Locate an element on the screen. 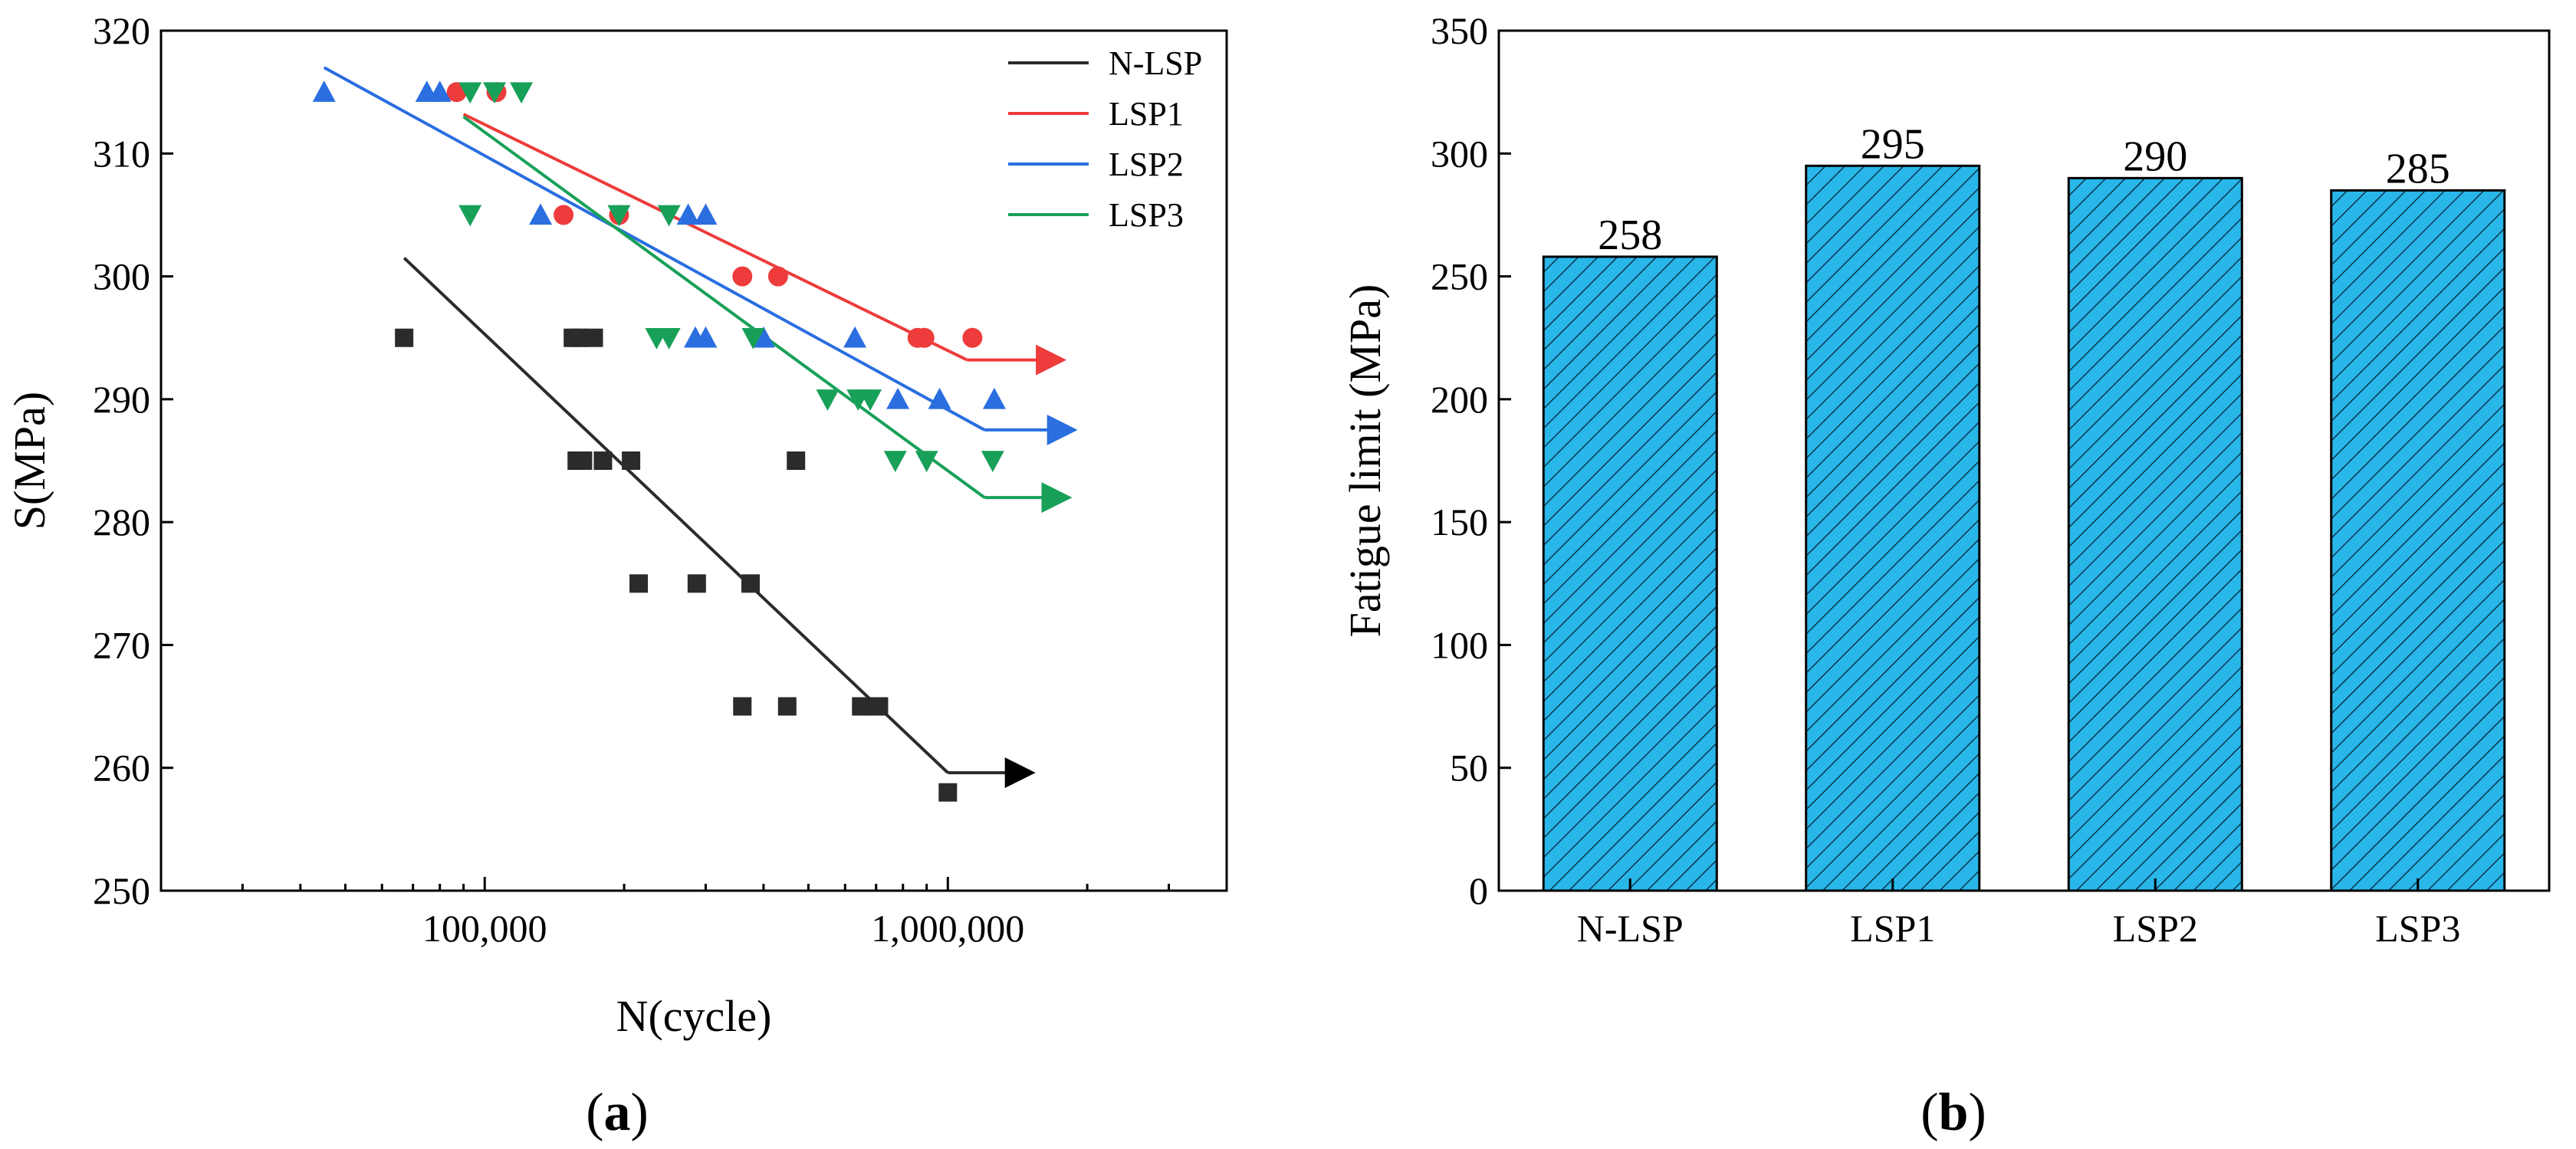 Image resolution: width=2576 pixels, height=1149 pixels. panel-b-x-ticks: N-LSP LSP1 LSP2 LSP3 is located at coordinates (2019, 914).